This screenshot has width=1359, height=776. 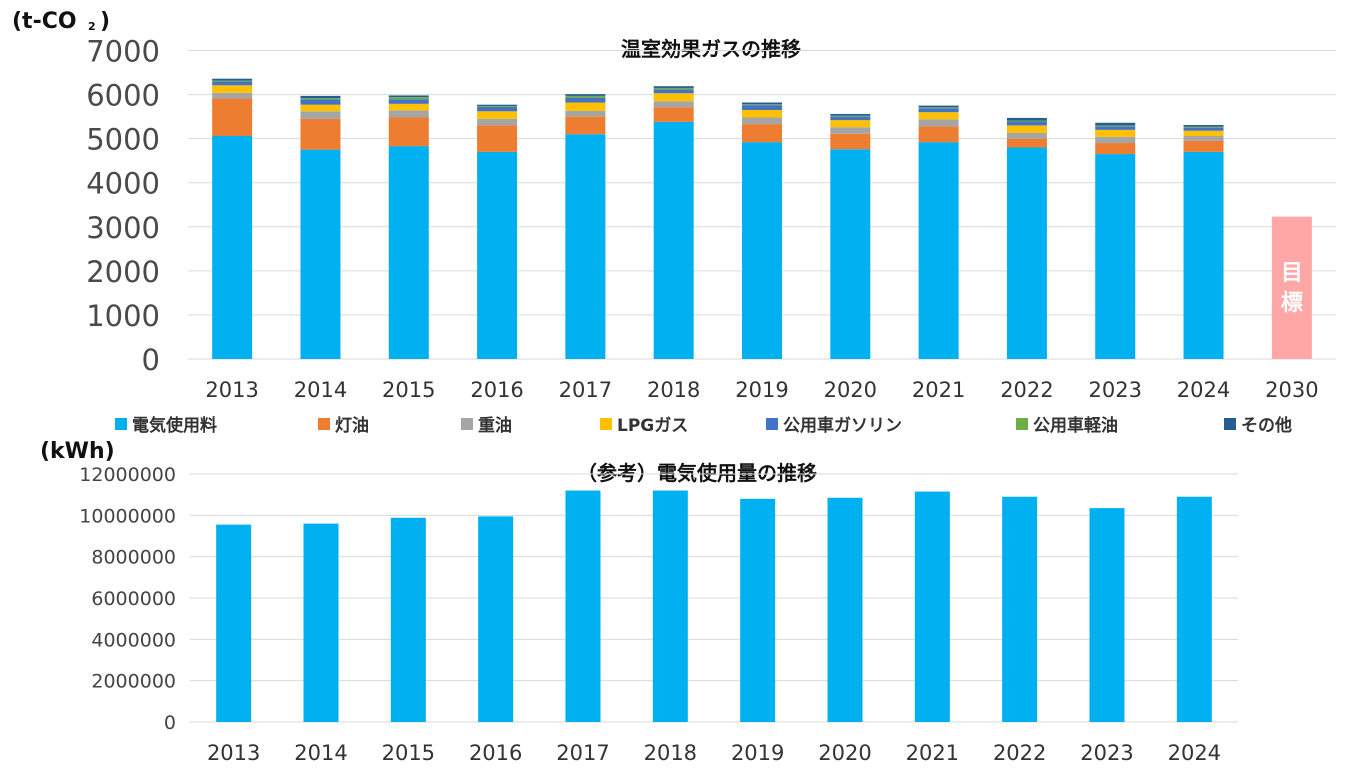 What do you see at coordinates (842, 425) in the screenshot?
I see `legend-label: 公用車ガソリン` at bounding box center [842, 425].